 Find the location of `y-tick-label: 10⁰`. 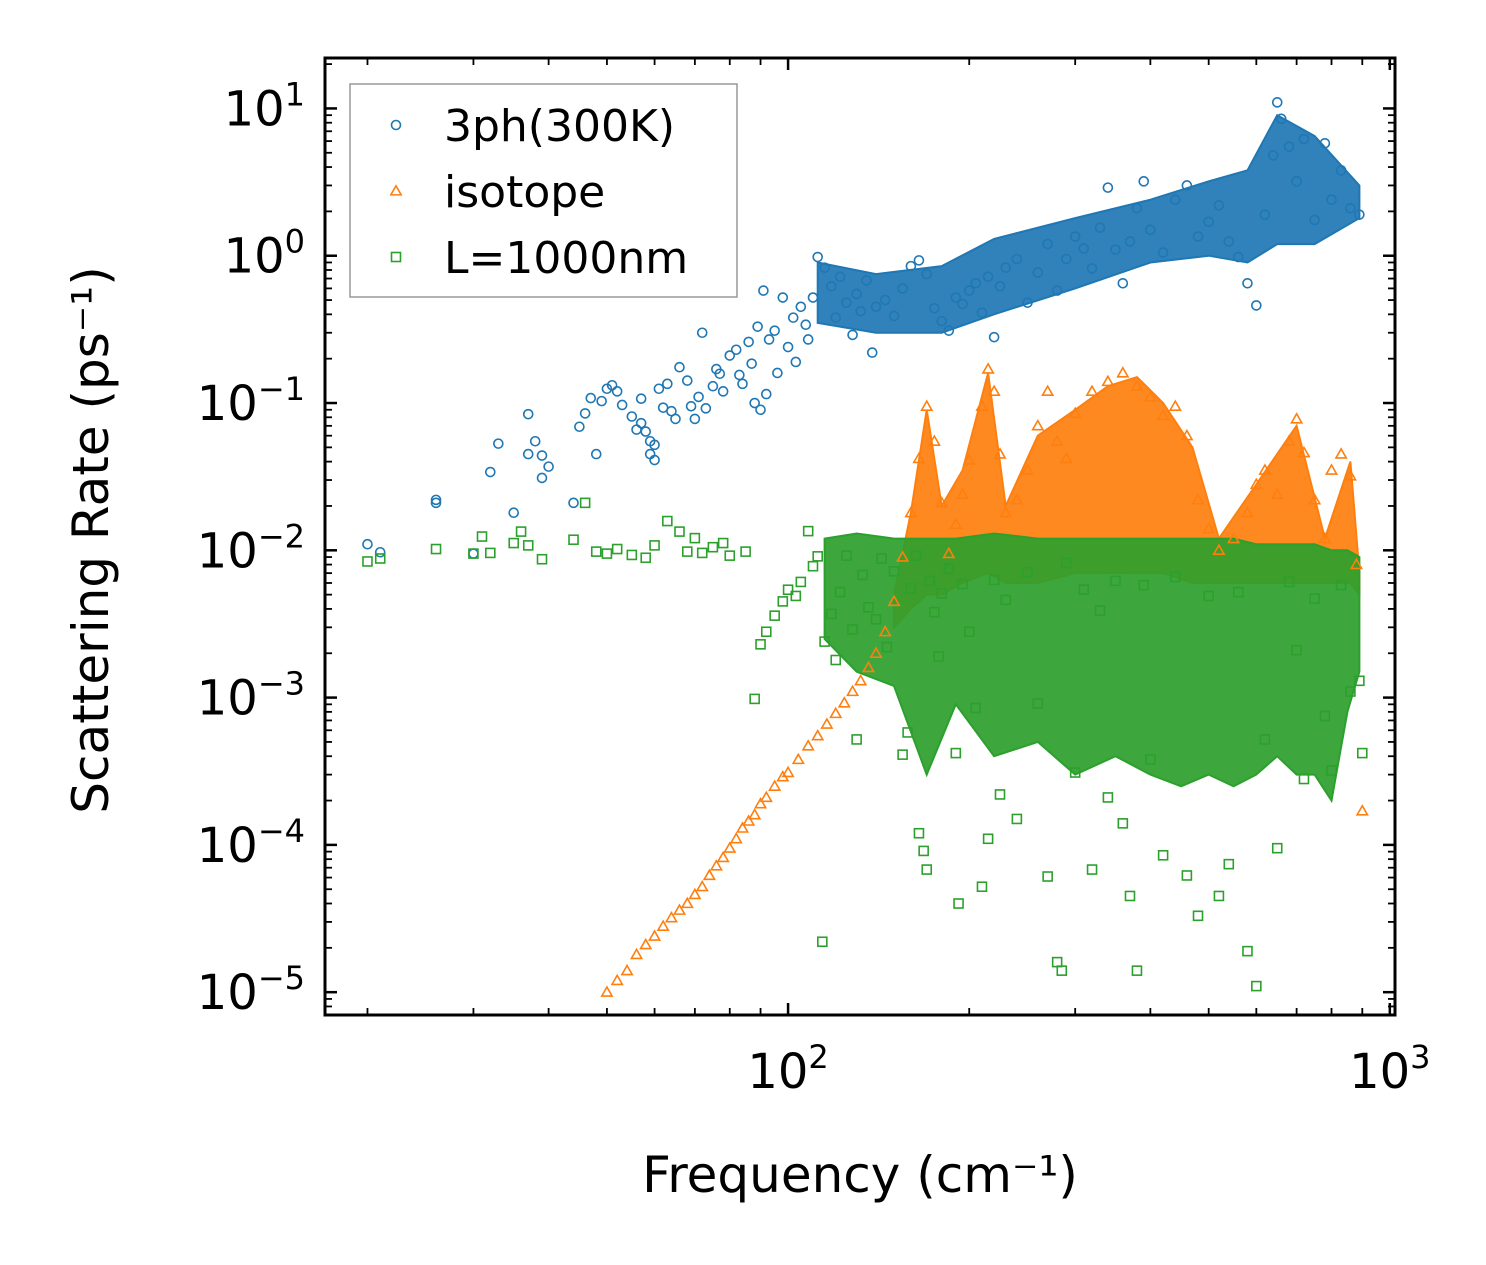

y-tick-label: 10⁰ is located at coordinates (264, 254).